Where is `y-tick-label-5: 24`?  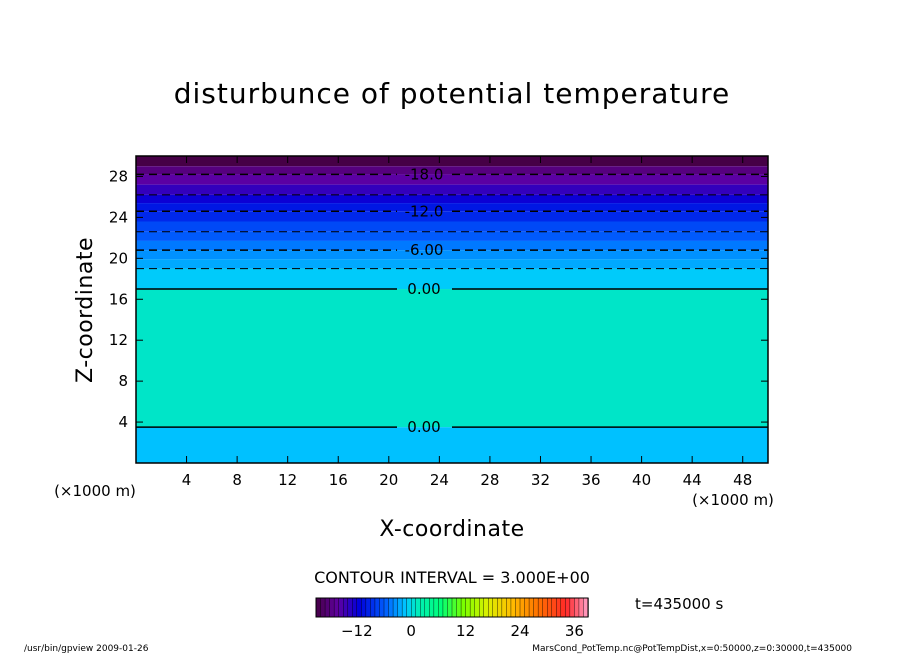 y-tick-label-5: 24 is located at coordinates (118, 217).